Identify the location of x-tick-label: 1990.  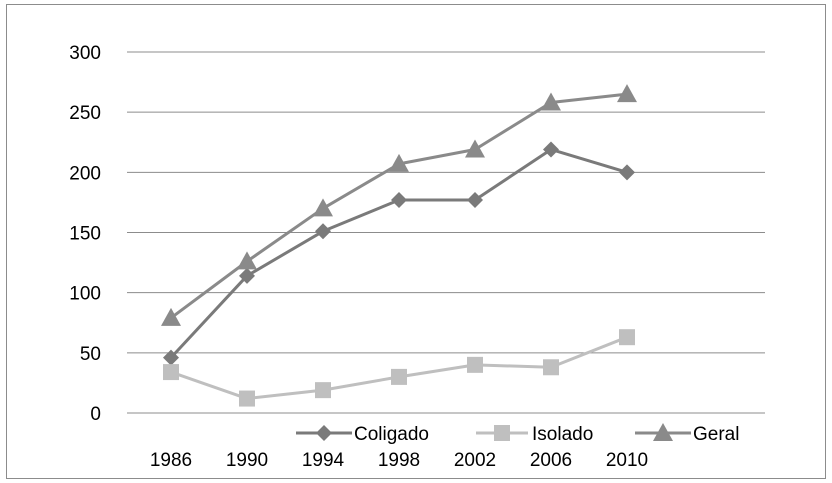
(247, 460).